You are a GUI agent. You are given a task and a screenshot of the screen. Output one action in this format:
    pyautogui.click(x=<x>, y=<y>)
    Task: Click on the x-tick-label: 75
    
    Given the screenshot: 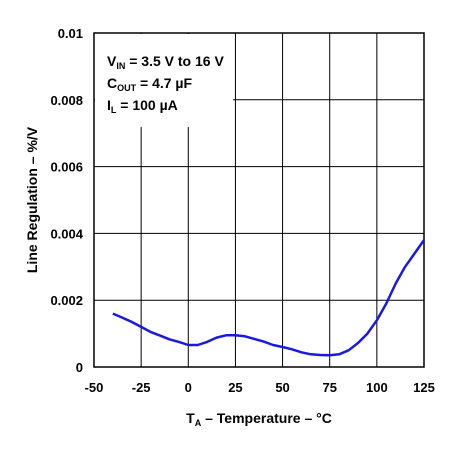 What is the action you would take?
    pyautogui.click(x=329, y=387)
    